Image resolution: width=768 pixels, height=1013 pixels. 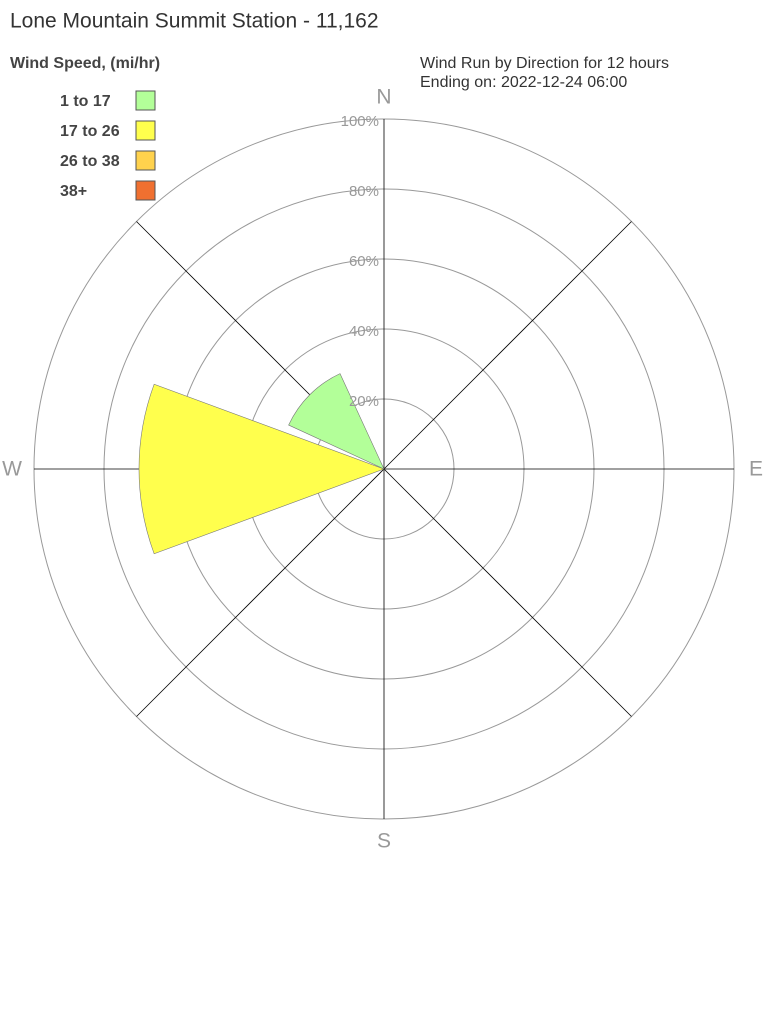 What do you see at coordinates (90, 161) in the screenshot?
I see `legend-label: 26 to 38` at bounding box center [90, 161].